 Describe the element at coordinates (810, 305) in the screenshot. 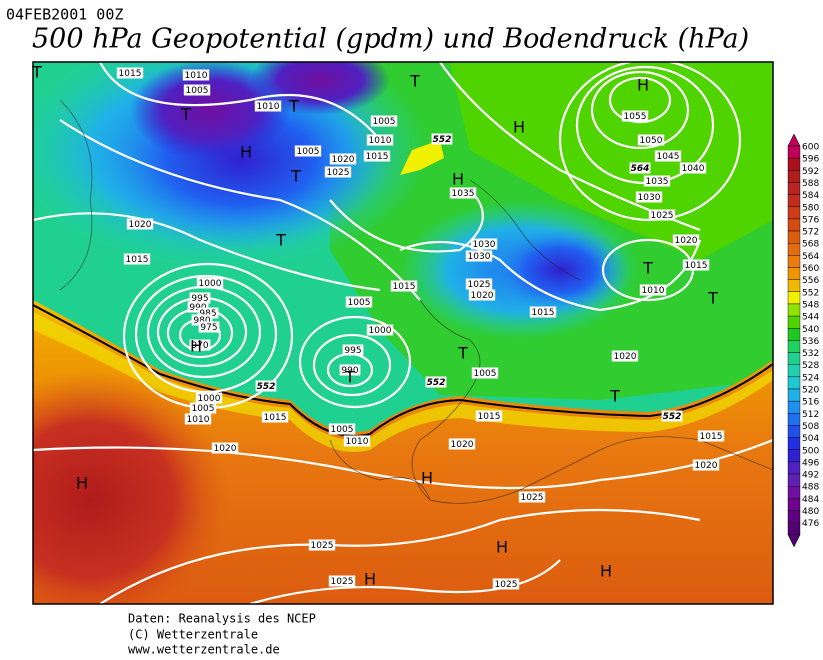

I see `colorbar-label: 548` at that location.